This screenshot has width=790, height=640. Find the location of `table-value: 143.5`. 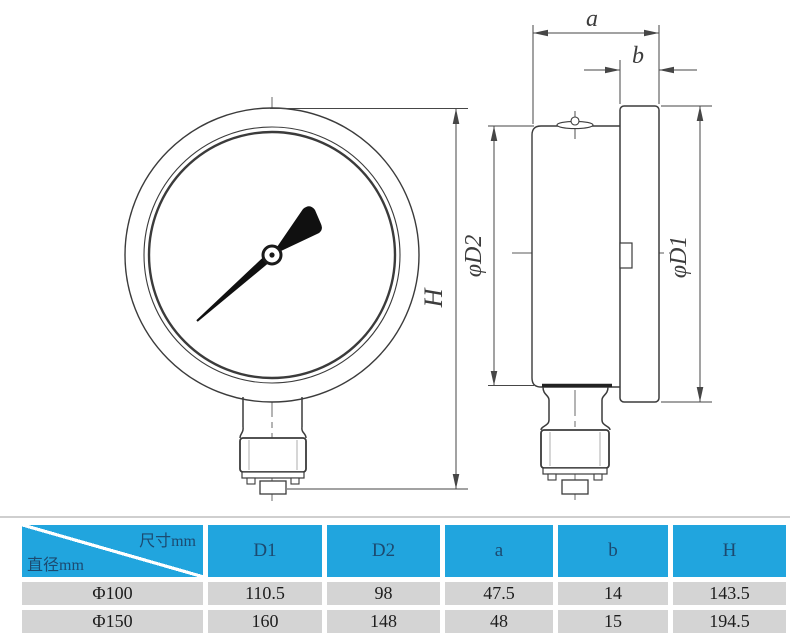

table-value: 143.5 is located at coordinates (729, 593).